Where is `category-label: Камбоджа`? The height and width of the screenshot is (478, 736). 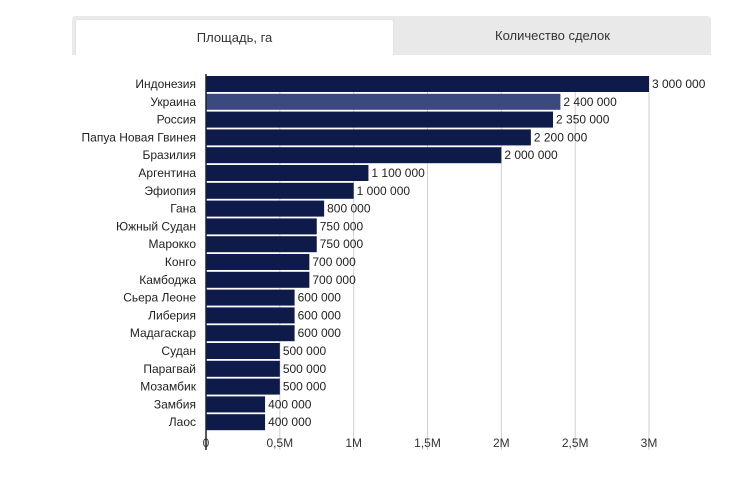 category-label: Камбоджа is located at coordinates (167, 280).